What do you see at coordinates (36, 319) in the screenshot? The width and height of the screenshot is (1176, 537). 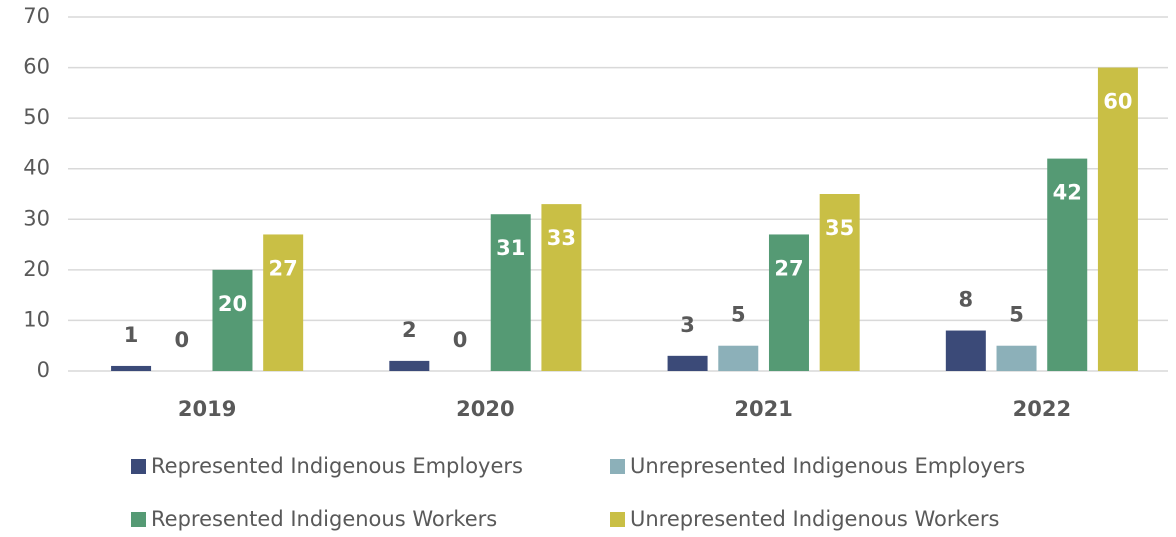 I see `y-tick-label: 10` at bounding box center [36, 319].